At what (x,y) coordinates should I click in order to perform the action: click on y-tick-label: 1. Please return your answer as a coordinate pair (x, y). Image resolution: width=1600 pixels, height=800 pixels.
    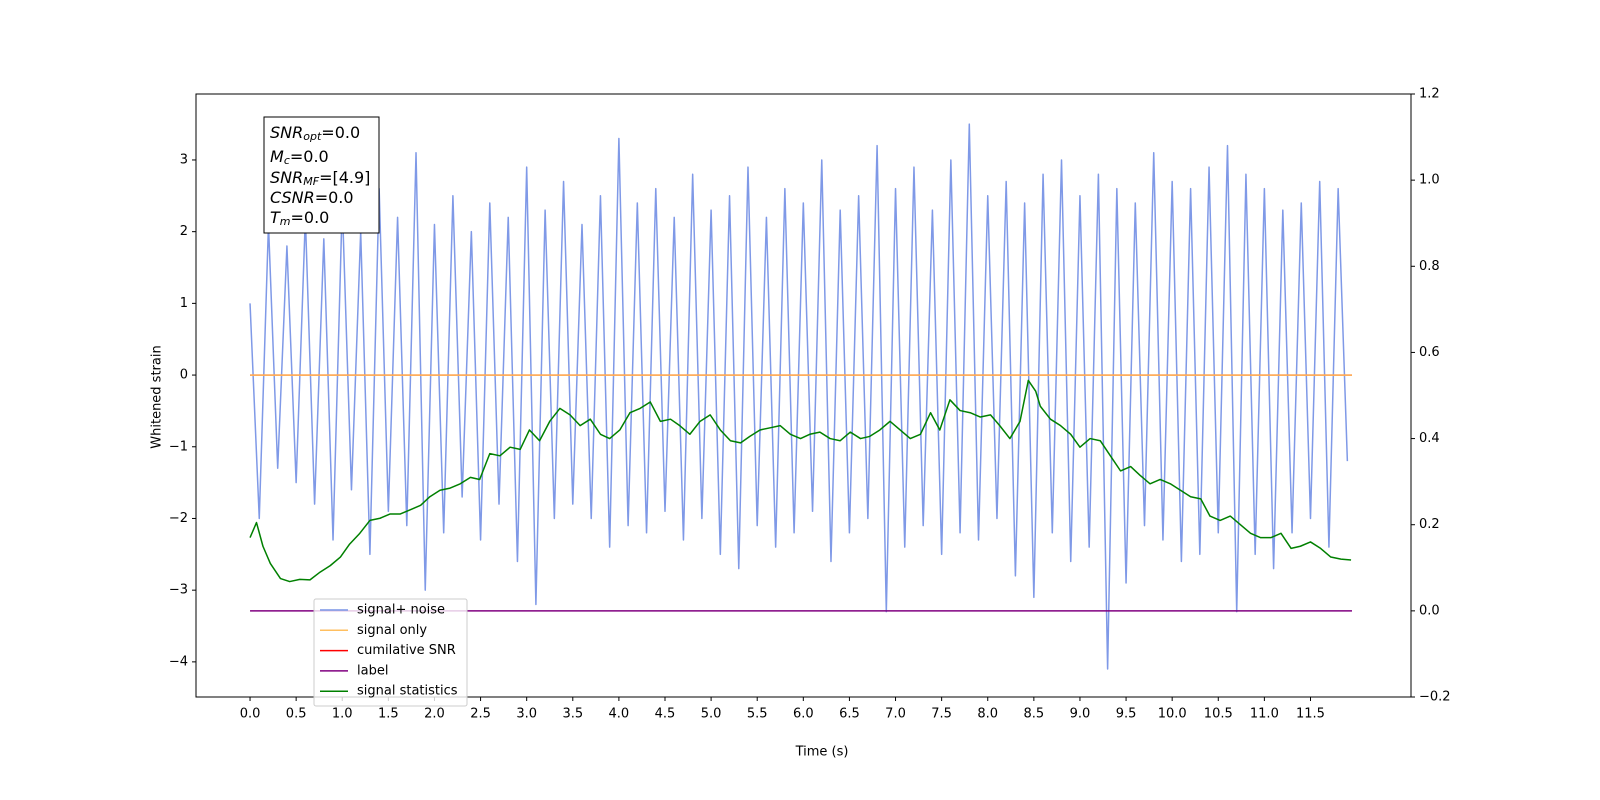
    Looking at the image, I should click on (184, 303).